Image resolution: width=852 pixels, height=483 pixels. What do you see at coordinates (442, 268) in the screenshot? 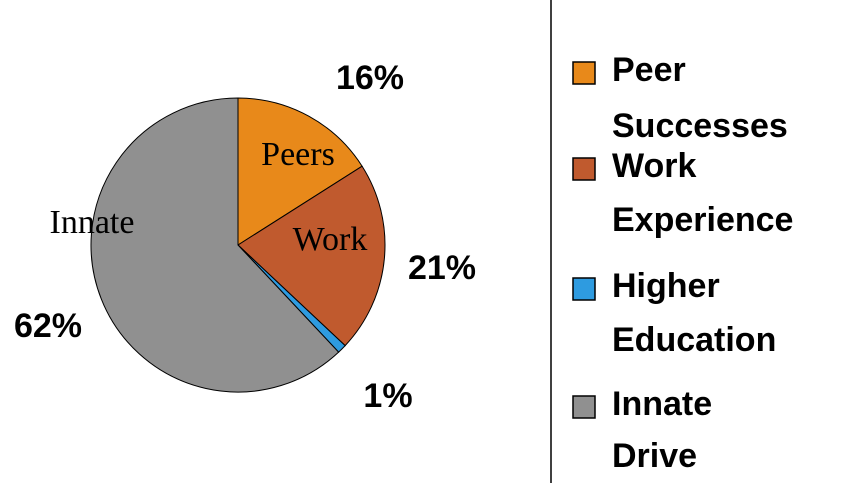
I see `value-label: 21%` at bounding box center [442, 268].